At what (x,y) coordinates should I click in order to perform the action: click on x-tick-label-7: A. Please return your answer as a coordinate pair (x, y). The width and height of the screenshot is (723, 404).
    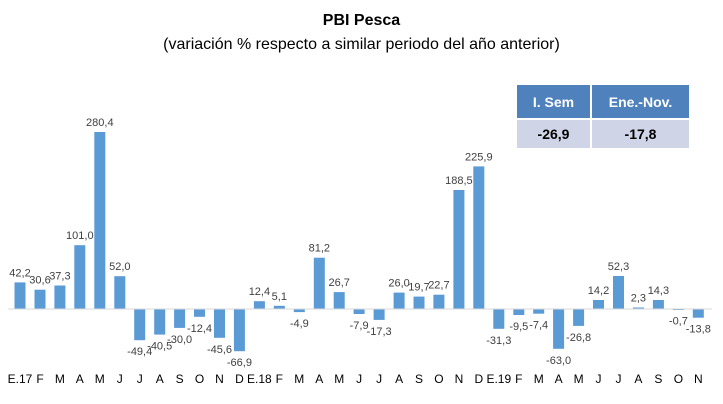
    Looking at the image, I should click on (160, 379).